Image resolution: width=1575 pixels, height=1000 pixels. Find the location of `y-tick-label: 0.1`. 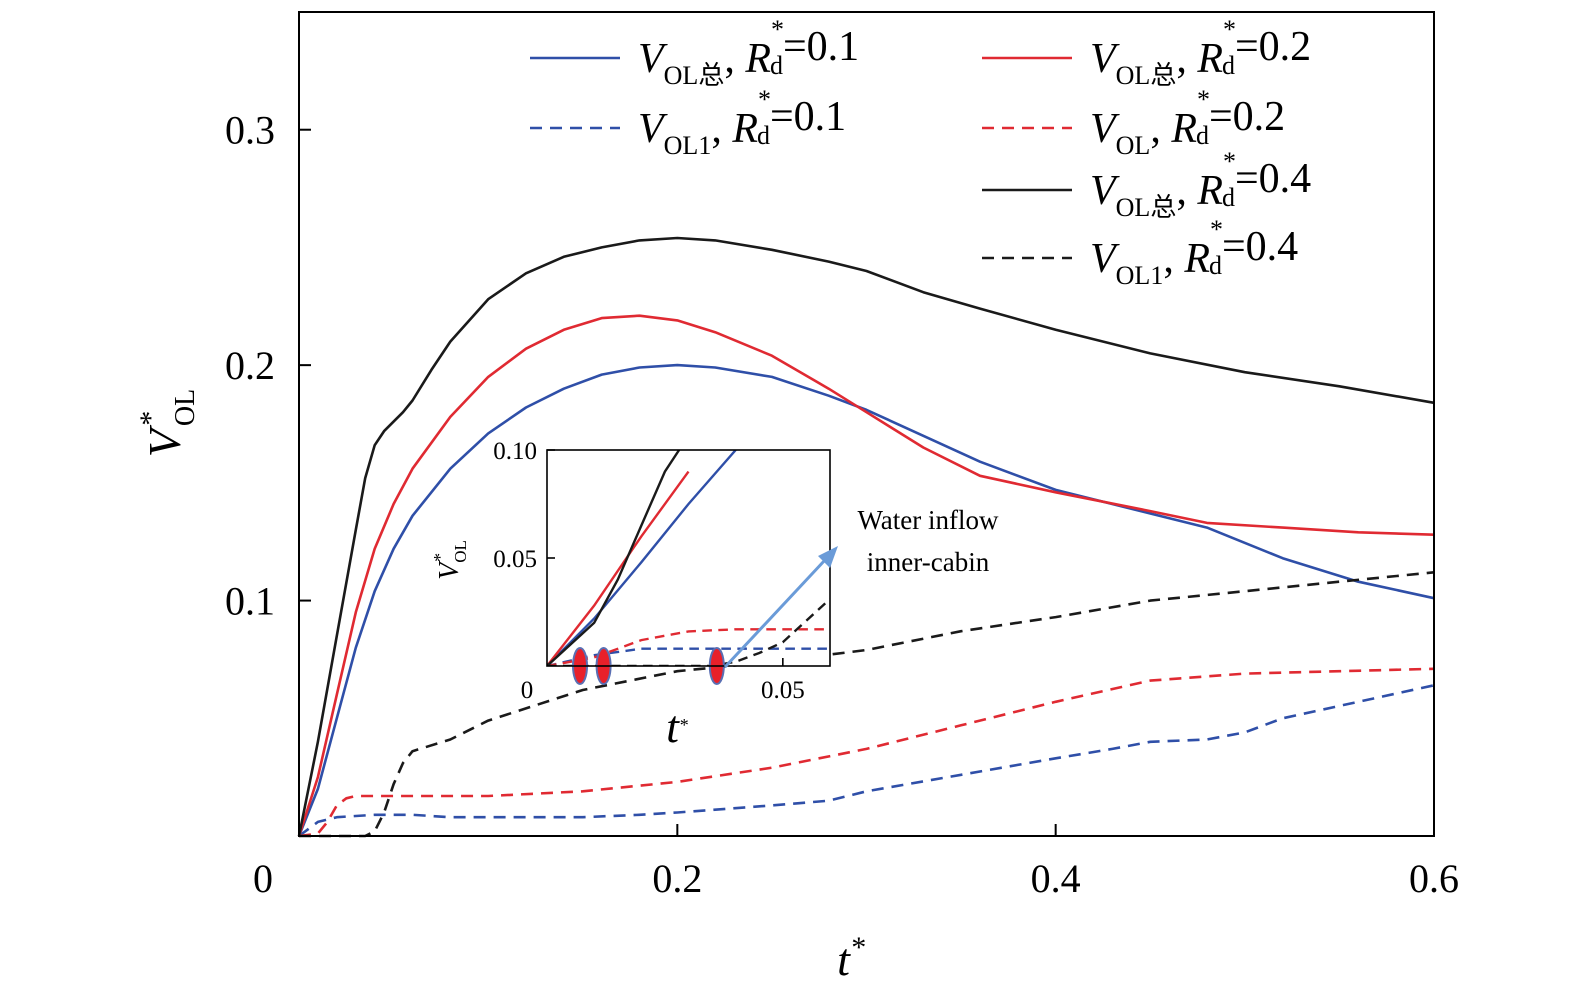

y-tick-label: 0.1 is located at coordinates (250, 601).